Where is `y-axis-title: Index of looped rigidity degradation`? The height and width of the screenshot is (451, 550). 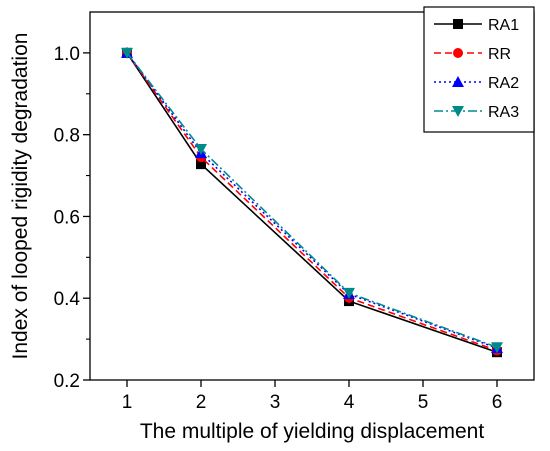 y-axis-title: Index of looped rigidity degradation is located at coordinates (20, 196).